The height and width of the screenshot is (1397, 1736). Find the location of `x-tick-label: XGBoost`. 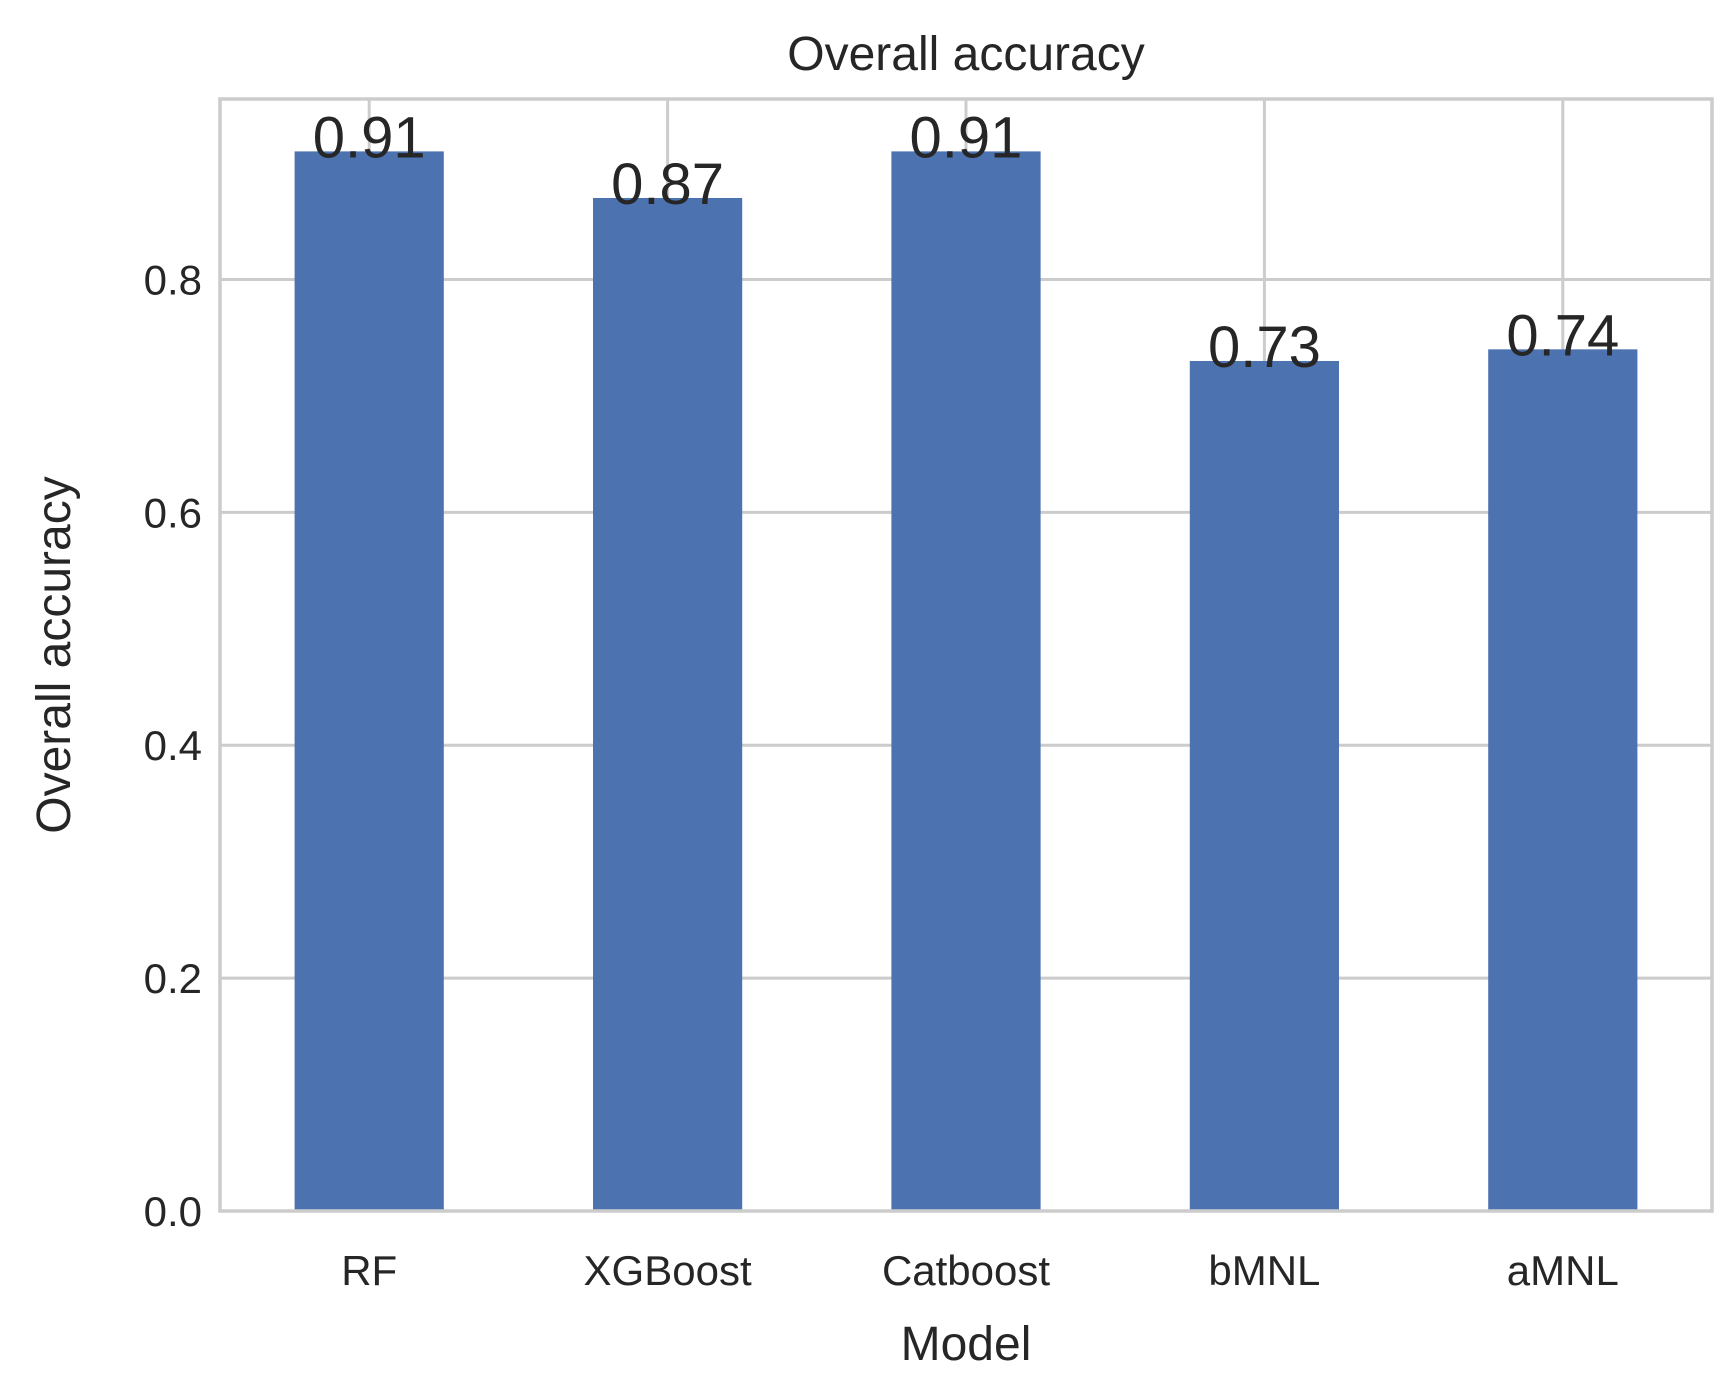

x-tick-label: XGBoost is located at coordinates (668, 1270).